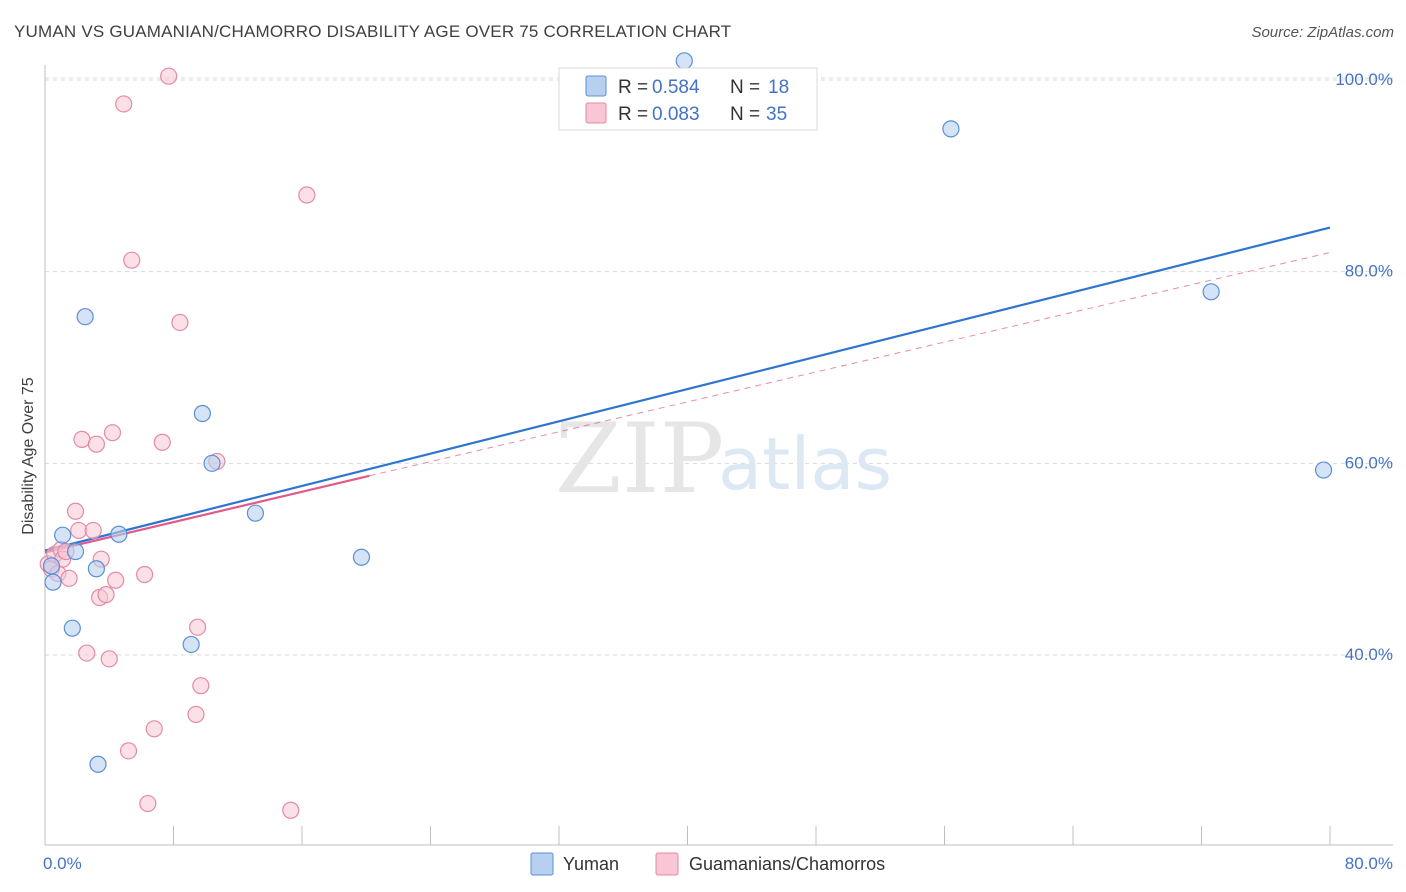  I want to click on trend-line-guamanian, so click(207, 514).